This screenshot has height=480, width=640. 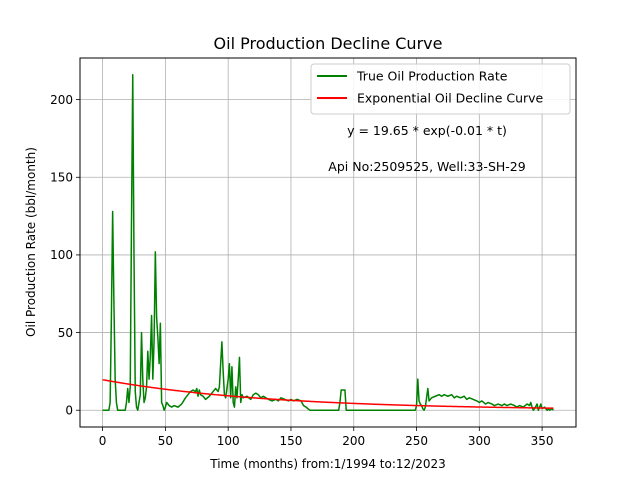 I want to click on x-tick-label: 150, so click(x=291, y=441).